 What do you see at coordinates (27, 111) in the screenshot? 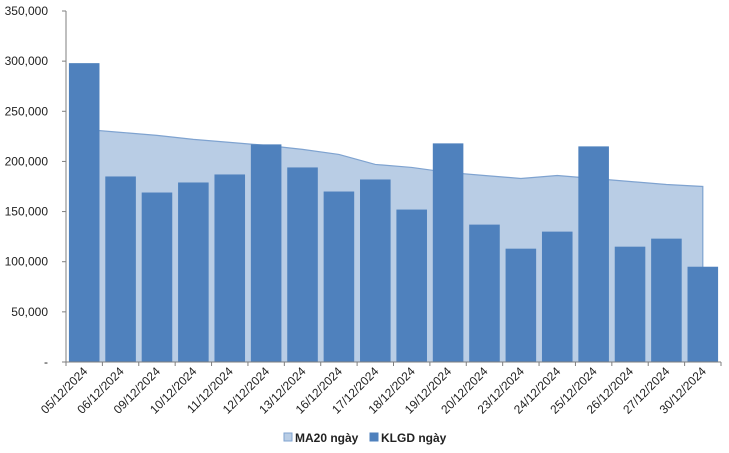
I see `y-tick-label: 250,000` at bounding box center [27, 111].